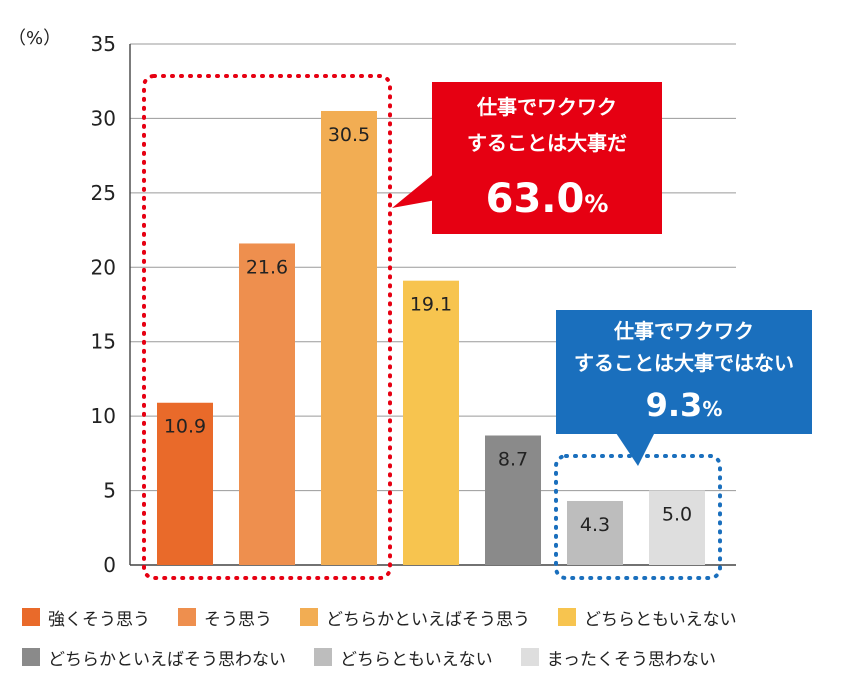 This screenshot has height=680, width=846. I want to click on callout-value: 9.3%, so click(684, 405).